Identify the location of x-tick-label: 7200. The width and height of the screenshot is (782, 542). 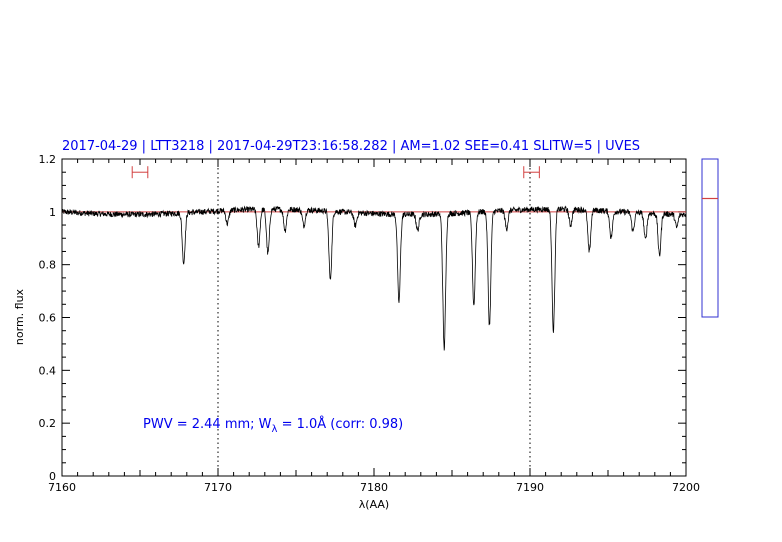
(686, 487).